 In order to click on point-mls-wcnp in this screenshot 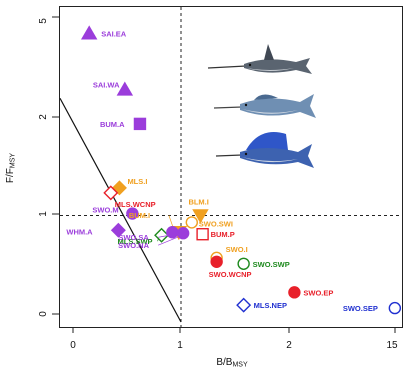, I will do `click(111, 193)`.